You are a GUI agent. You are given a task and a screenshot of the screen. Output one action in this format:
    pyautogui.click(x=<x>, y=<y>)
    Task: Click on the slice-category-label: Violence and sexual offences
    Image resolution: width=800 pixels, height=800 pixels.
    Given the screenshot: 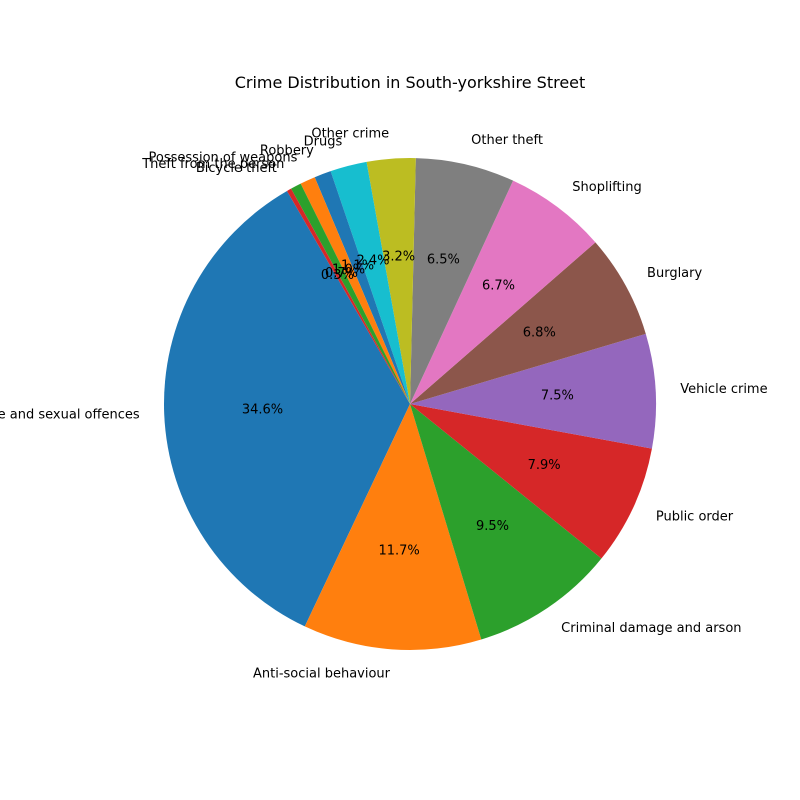 What is the action you would take?
    pyautogui.click(x=70, y=415)
    